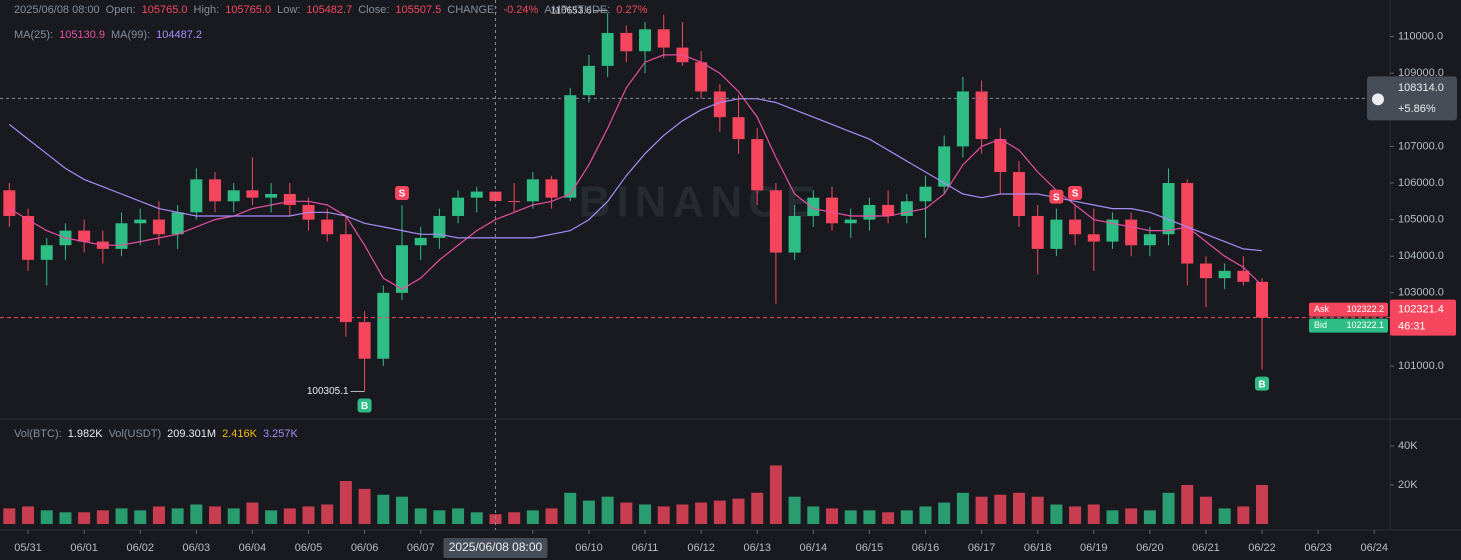 This screenshot has height=560, width=1461. Describe the element at coordinates (1412, 98) in the screenshot. I see `crosshair-price-box` at that location.